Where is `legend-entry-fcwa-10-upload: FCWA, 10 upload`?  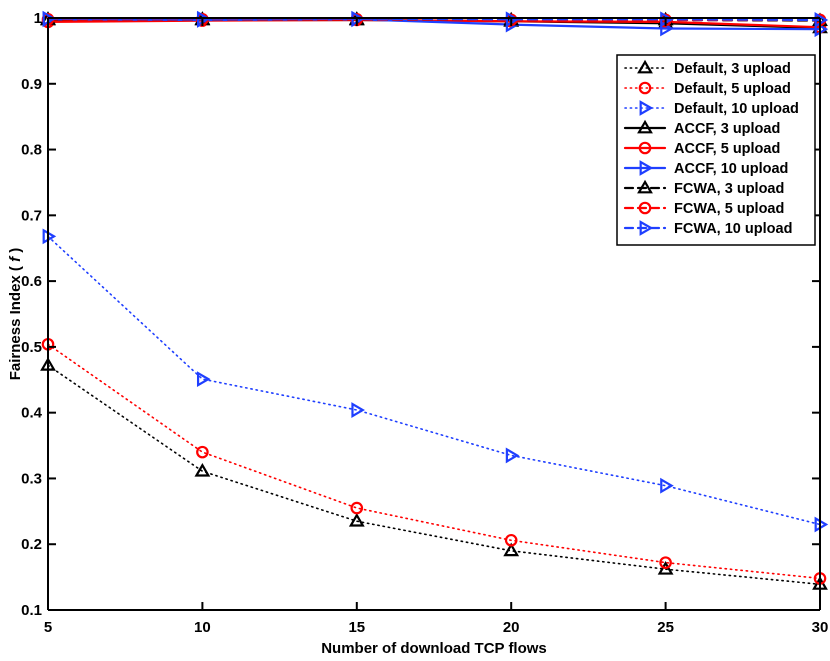
legend-entry-fcwa-10-upload: FCWA, 10 upload is located at coordinates (707, 228).